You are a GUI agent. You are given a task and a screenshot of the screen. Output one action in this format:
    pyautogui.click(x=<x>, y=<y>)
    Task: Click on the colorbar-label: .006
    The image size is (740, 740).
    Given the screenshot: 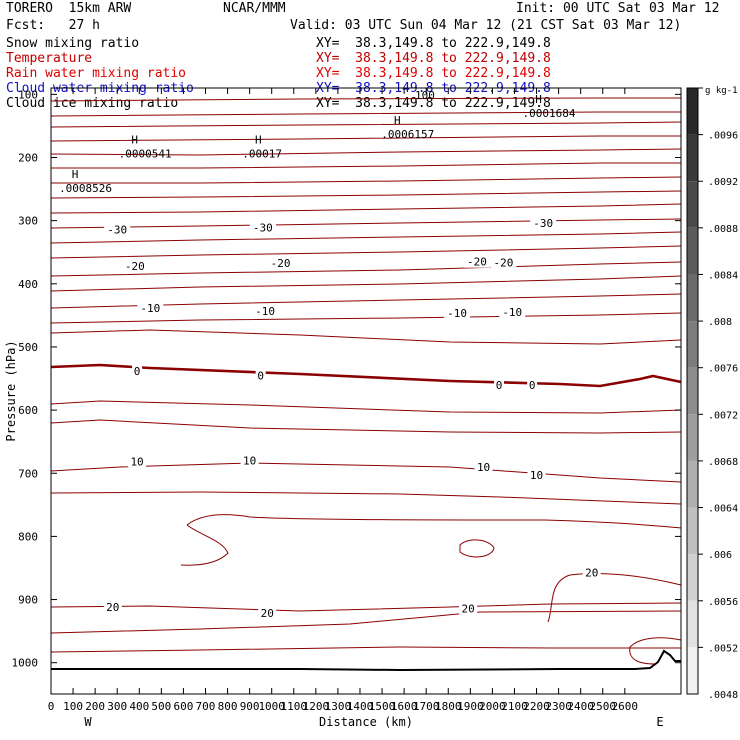 What is the action you would take?
    pyautogui.click(x=720, y=555)
    